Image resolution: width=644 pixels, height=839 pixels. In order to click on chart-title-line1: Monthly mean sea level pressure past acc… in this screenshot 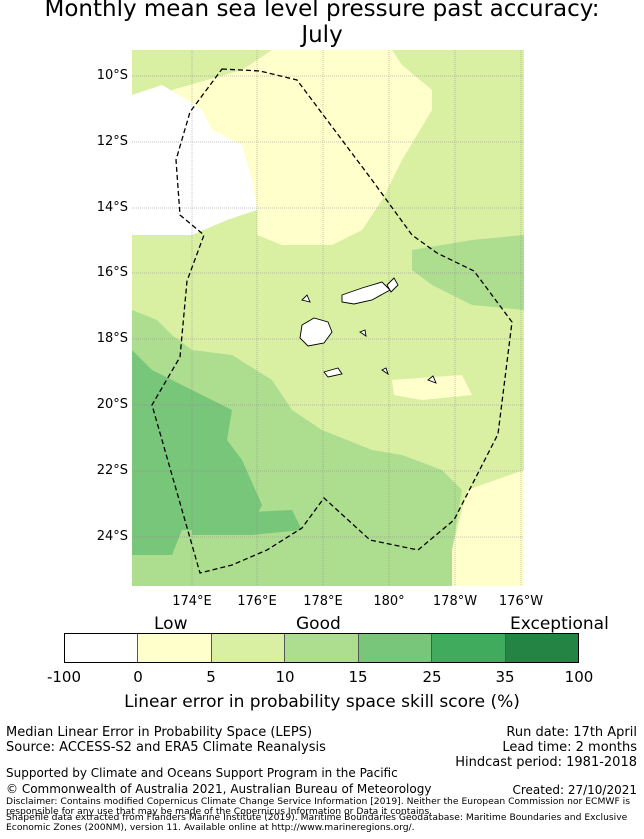, I will do `click(322, 11)`.